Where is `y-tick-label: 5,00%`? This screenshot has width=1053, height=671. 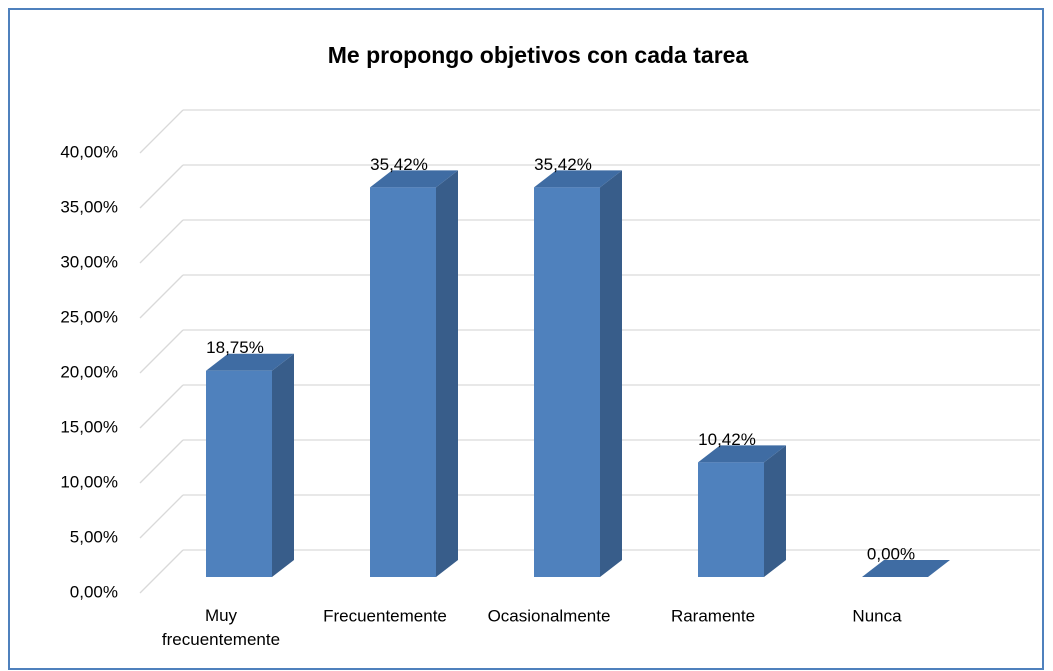
y-tick-label: 5,00% is located at coordinates (94, 536).